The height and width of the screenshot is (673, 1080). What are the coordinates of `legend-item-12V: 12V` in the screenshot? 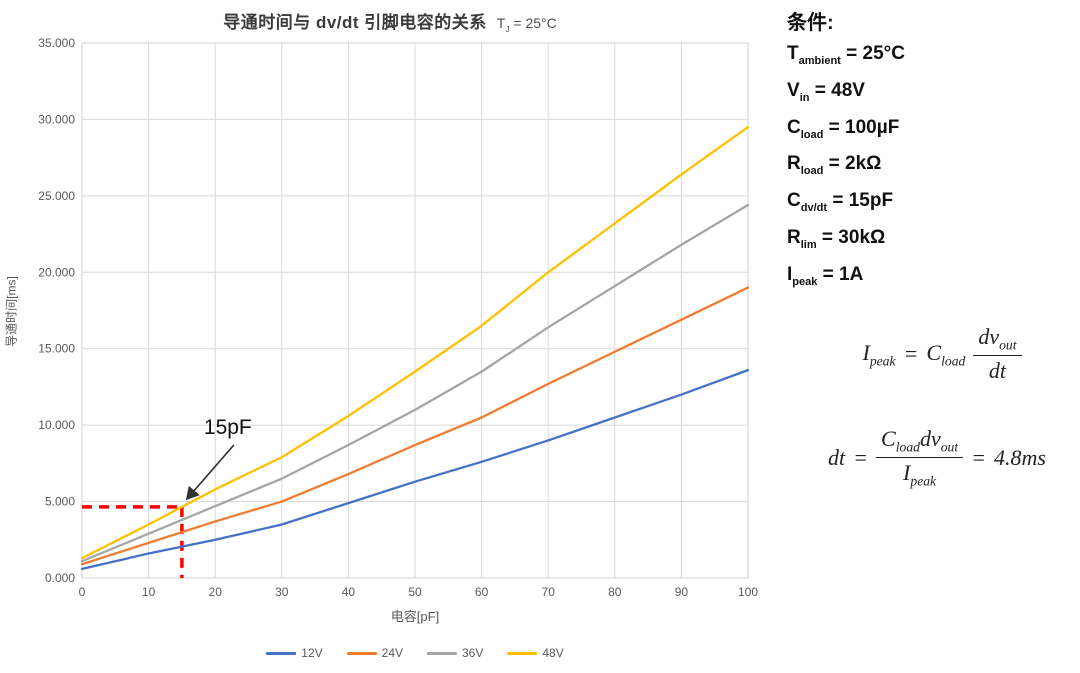 It's located at (294, 653).